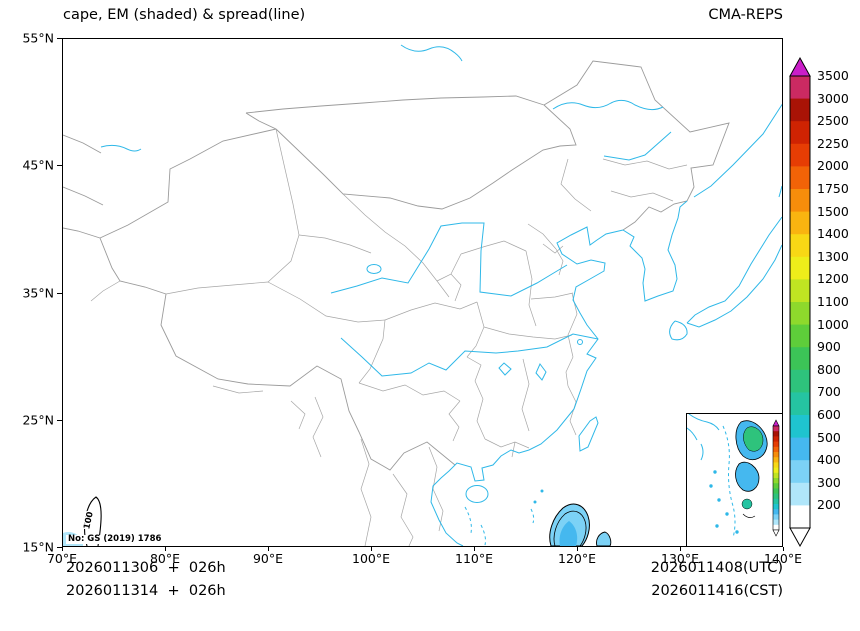 Image resolution: width=860 pixels, height=631 pixels. What do you see at coordinates (38, 420) in the screenshot?
I see `y-tick-label: 25°N` at bounding box center [38, 420].